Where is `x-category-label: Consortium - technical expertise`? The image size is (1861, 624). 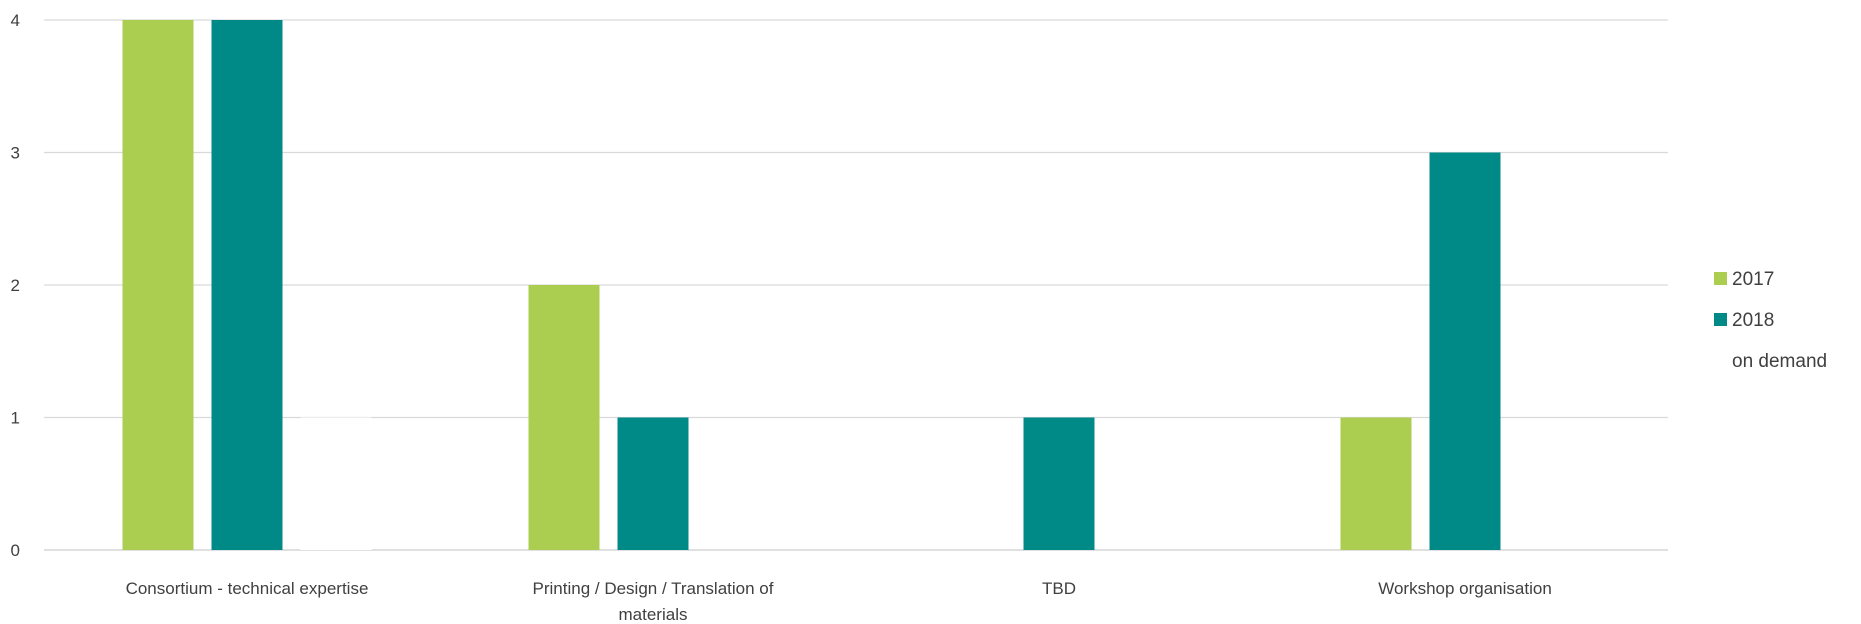
x-category-label: Consortium - technical expertise is located at coordinates (247, 588).